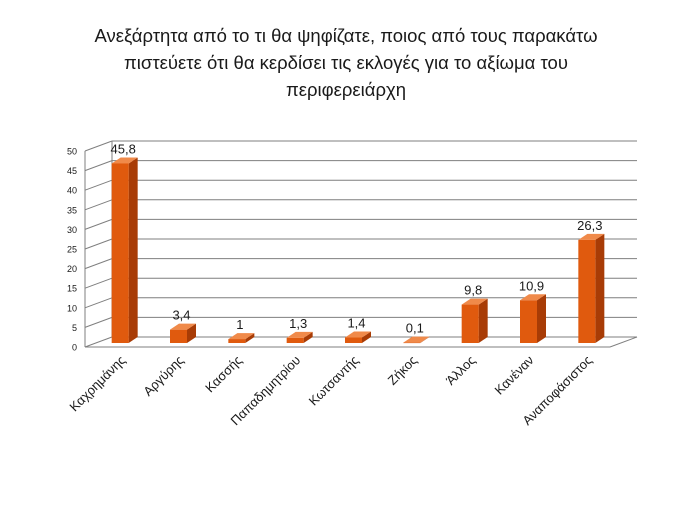 This screenshot has height=519, width=692. What do you see at coordinates (72, 230) in the screenshot?
I see `y-tick-label: 30` at bounding box center [72, 230].